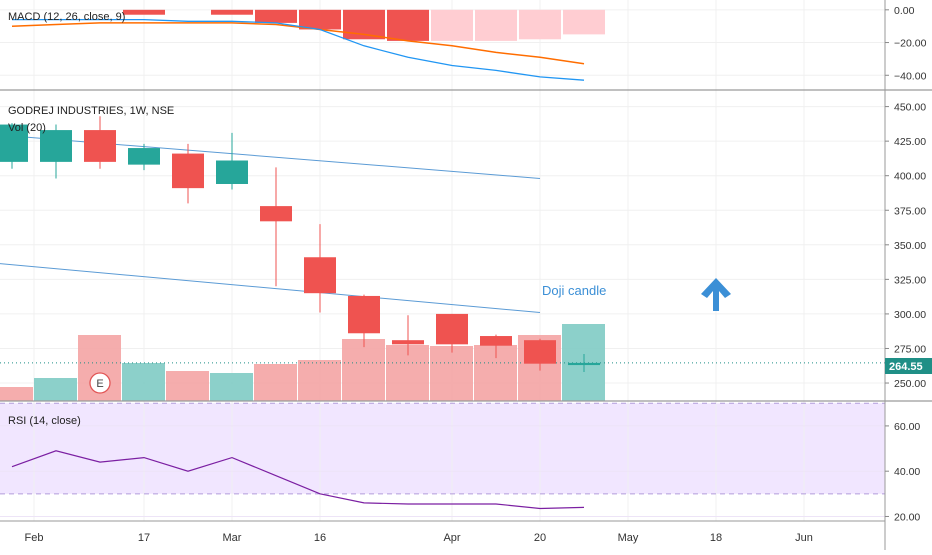 The height and width of the screenshot is (555, 932). Describe the element at coordinates (716, 294) in the screenshot. I see `arrow-up-icon` at that location.